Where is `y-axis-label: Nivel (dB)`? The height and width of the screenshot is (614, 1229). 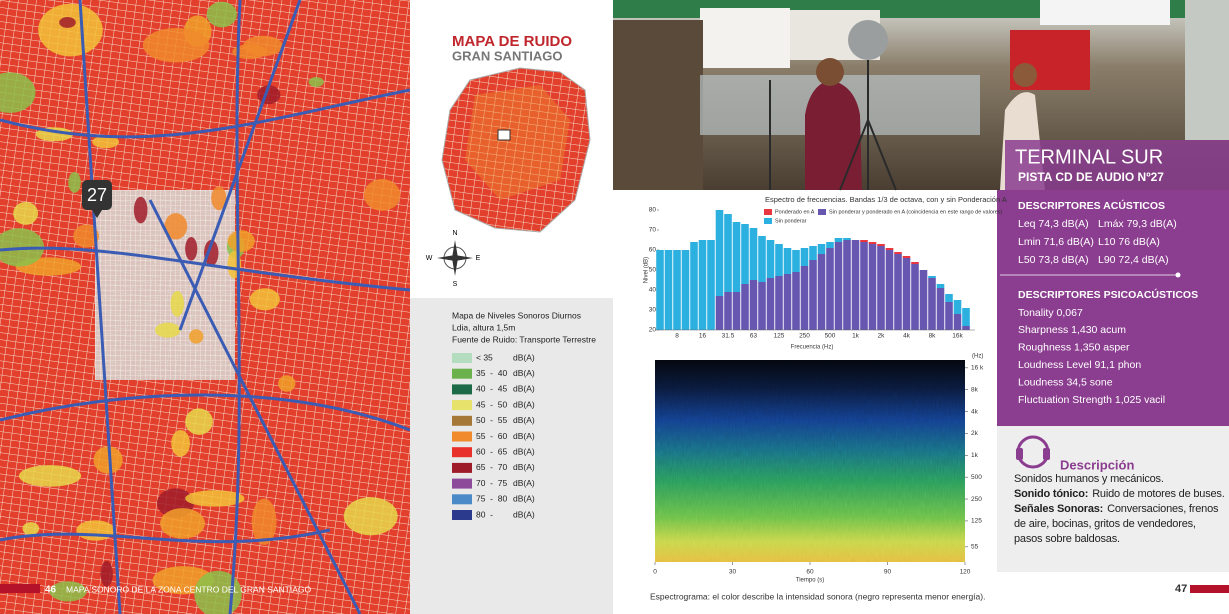 y-axis-label: Nivel (dB) is located at coordinates (647, 270).